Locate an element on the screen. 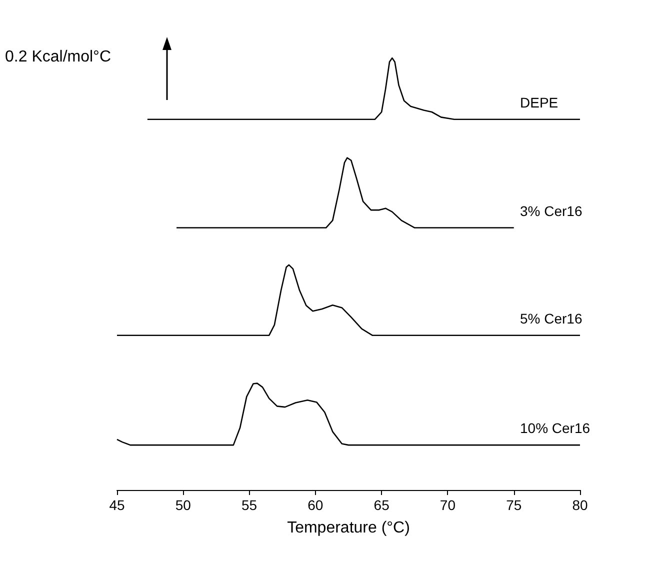 The width and height of the screenshot is (646, 563). x-tick-label: 80 is located at coordinates (580, 505).